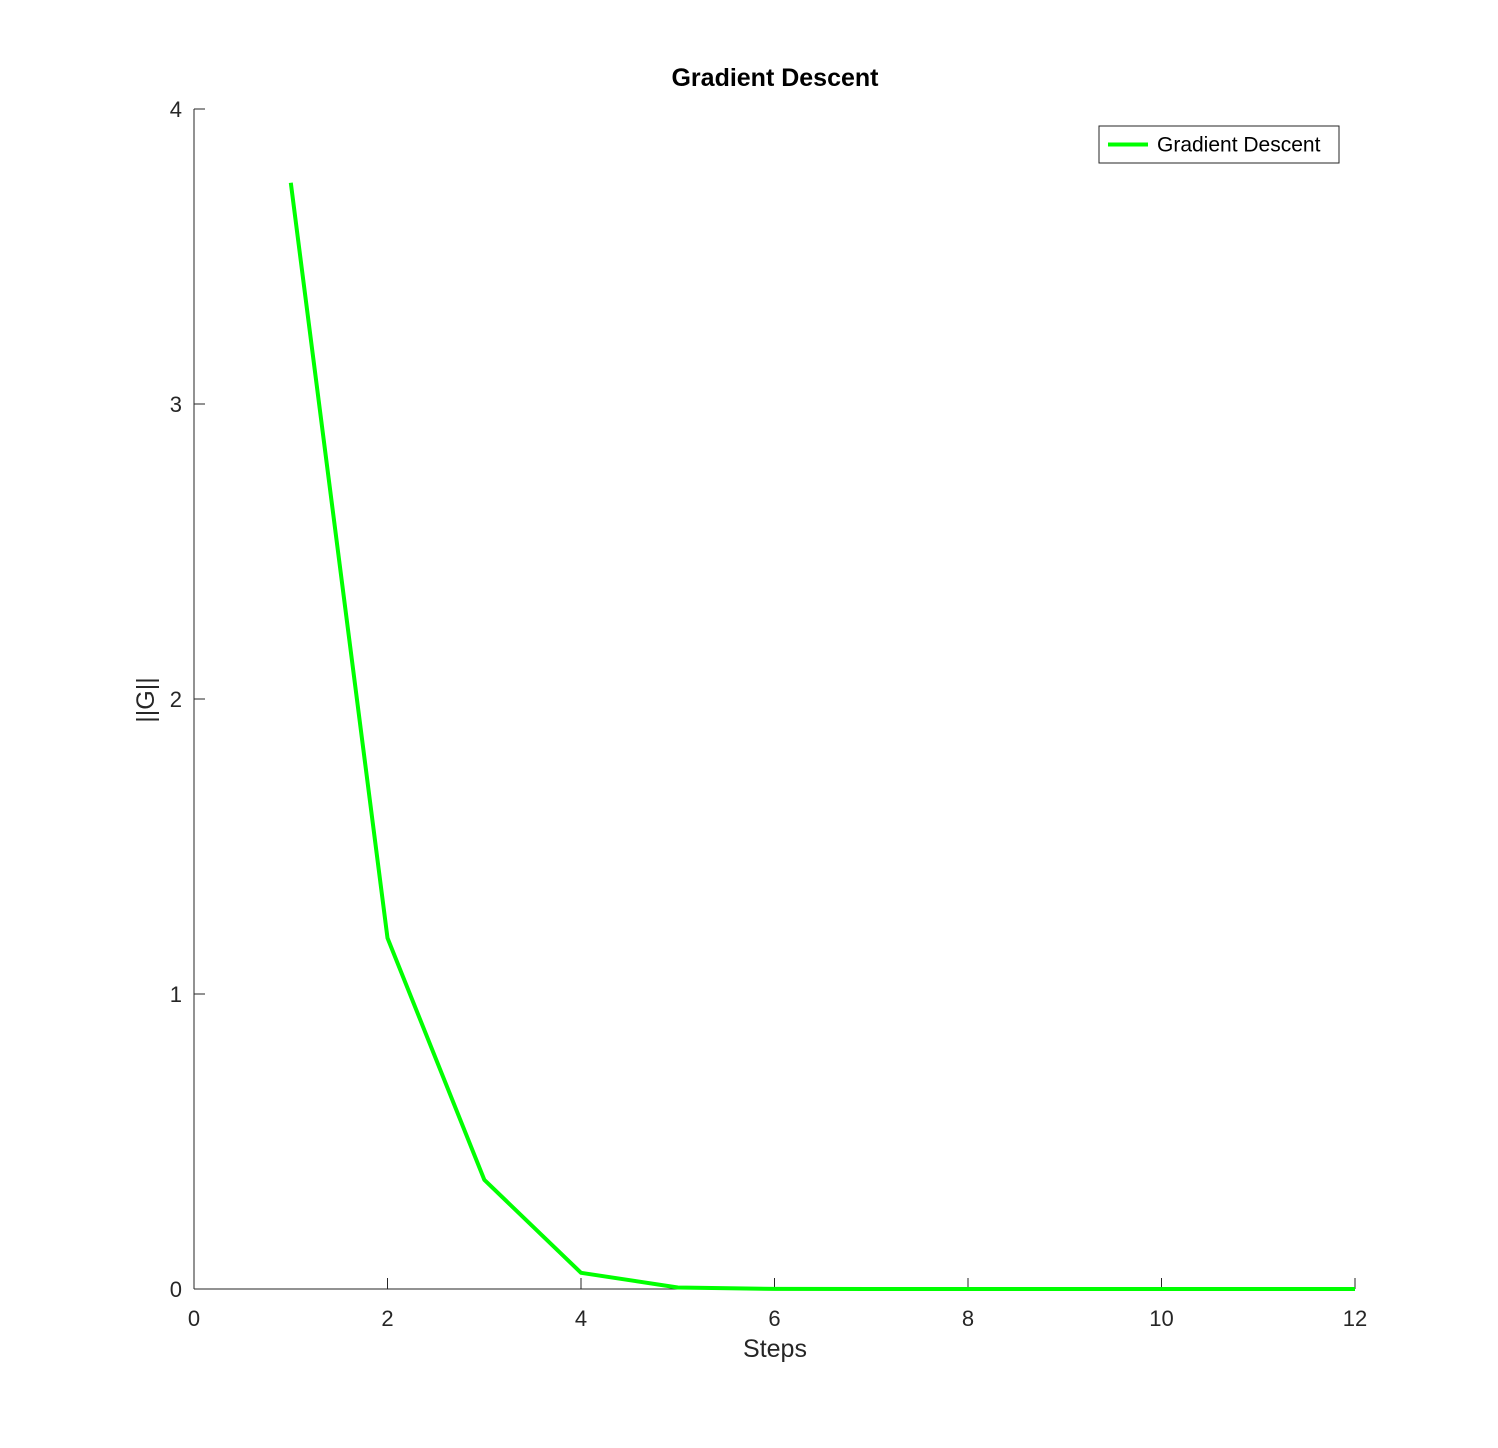 The width and height of the screenshot is (1498, 1448). What do you see at coordinates (176, 1289) in the screenshot?
I see `y-tick-label: 0` at bounding box center [176, 1289].